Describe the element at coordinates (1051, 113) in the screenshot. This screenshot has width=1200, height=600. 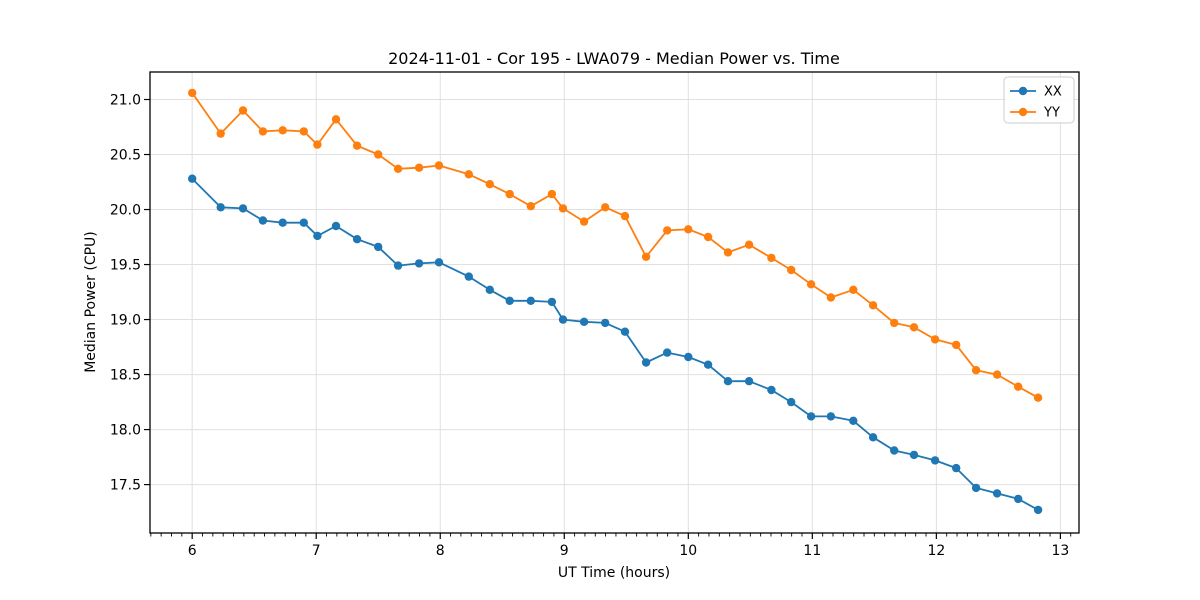
I see `legend-label-yy: YY` at that location.